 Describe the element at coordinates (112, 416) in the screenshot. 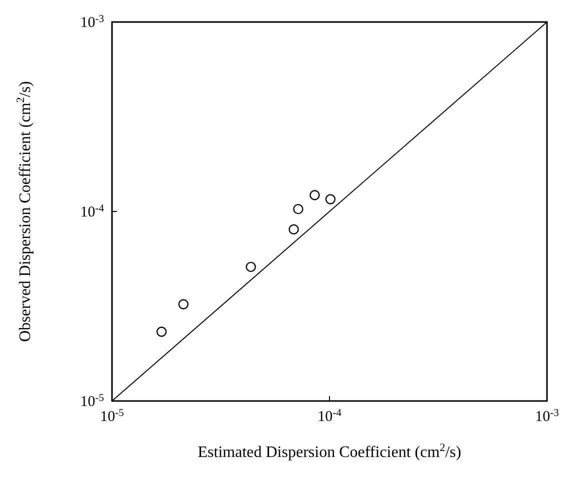

I see `x-tick-label: 10$^{-5}$` at that location.